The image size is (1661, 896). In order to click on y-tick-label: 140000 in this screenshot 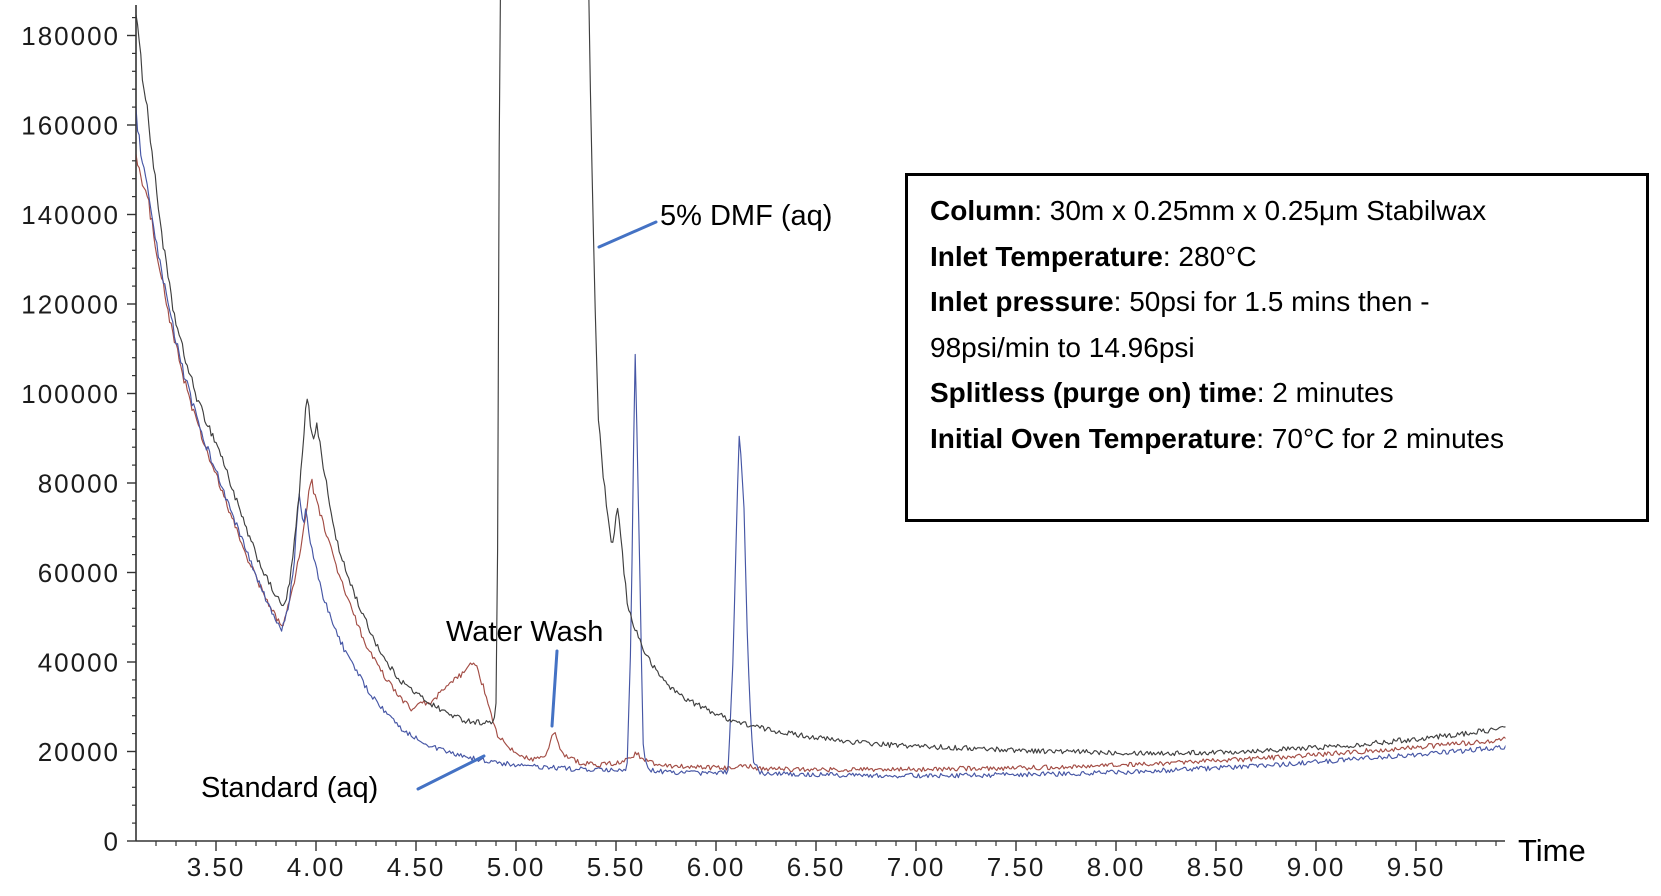, I will do `click(70, 215)`.